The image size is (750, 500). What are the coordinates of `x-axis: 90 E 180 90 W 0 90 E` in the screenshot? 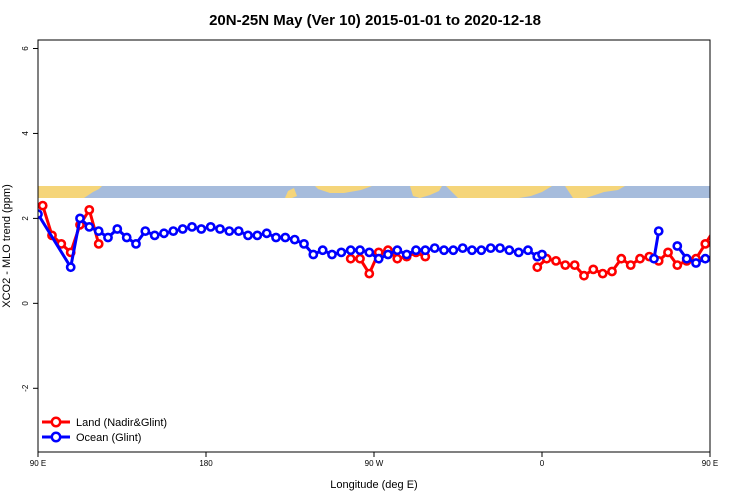 It's located at (374, 460).